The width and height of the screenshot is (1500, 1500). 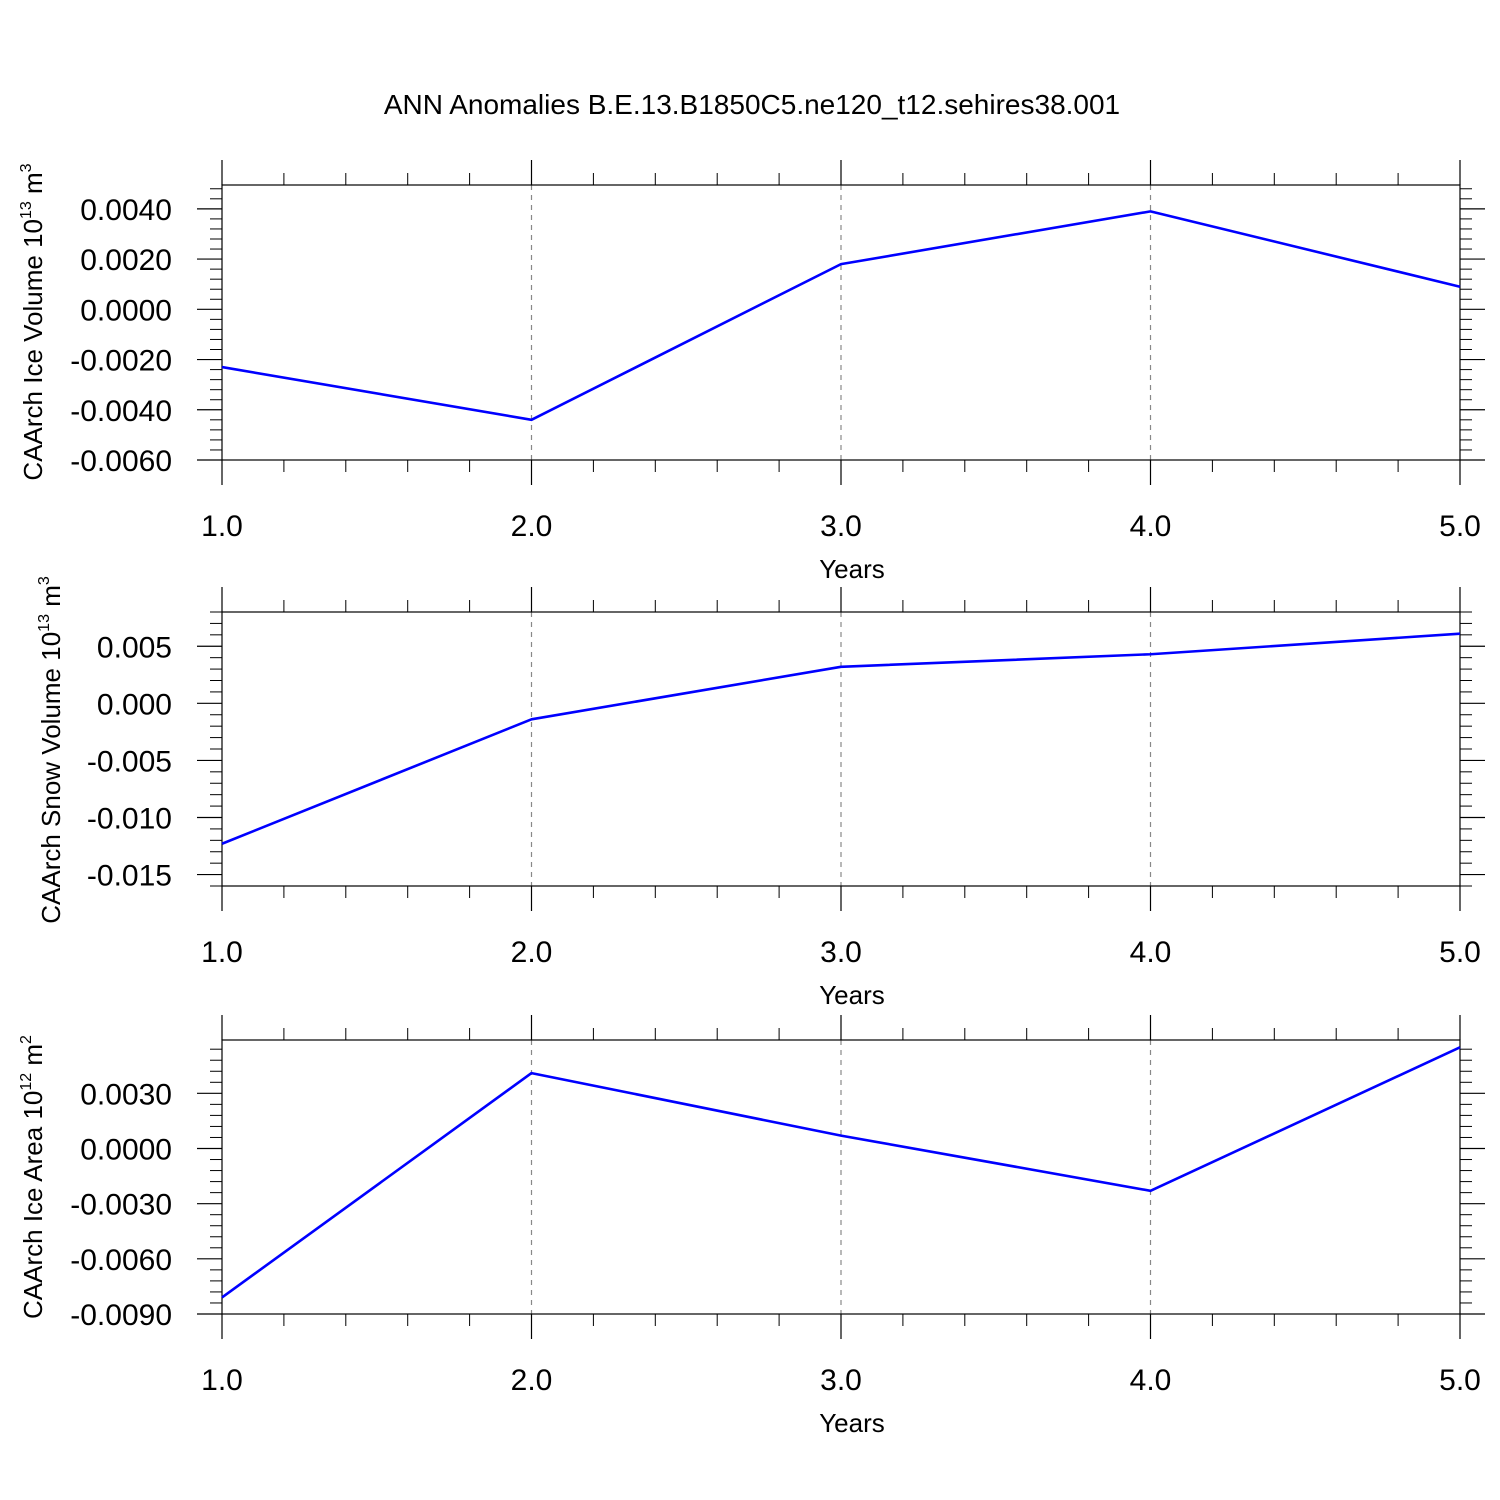 I want to click on y-tick-label: 0.005, so click(x=134, y=647).